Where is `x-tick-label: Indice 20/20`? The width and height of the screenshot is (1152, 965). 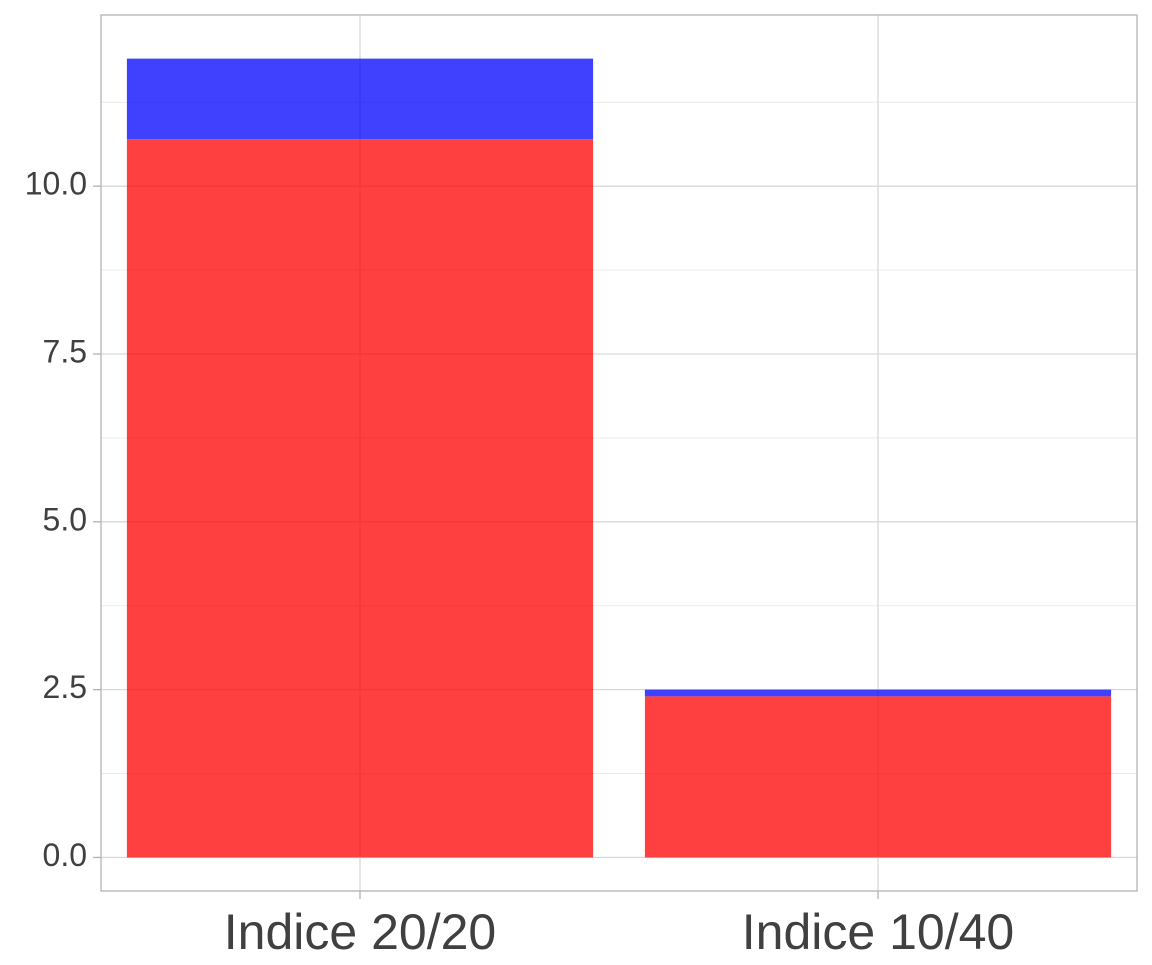
x-tick-label: Indice 20/20 is located at coordinates (360, 932).